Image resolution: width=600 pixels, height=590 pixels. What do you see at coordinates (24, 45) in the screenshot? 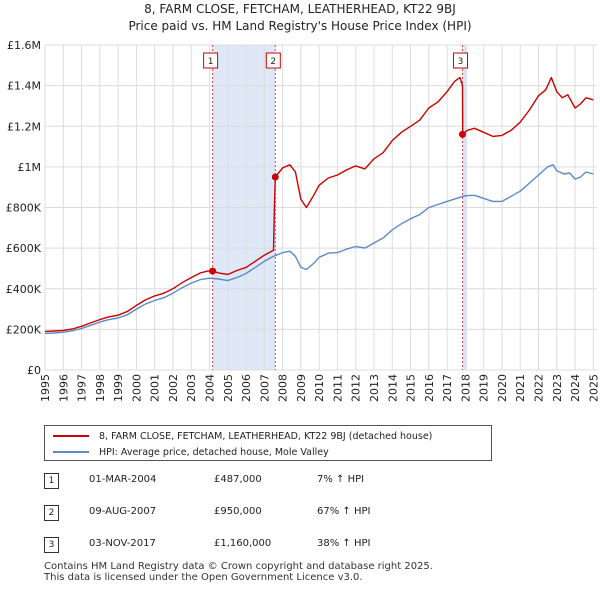
I see `y-tick-label: £1.6M` at bounding box center [24, 45].